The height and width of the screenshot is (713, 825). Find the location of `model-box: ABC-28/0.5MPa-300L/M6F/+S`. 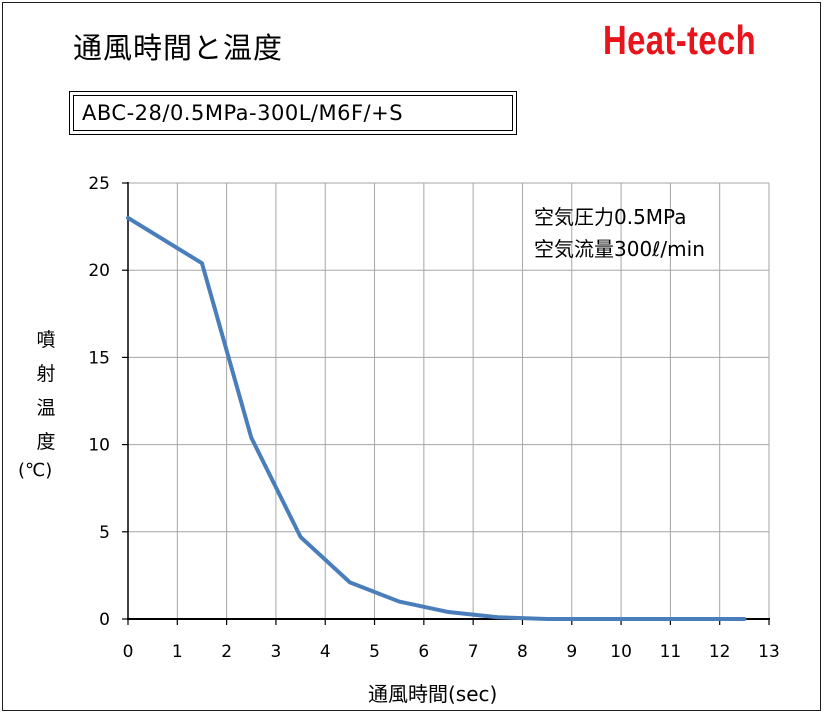

model-box: ABC-28/0.5MPa-300L/M6F/+S is located at coordinates (293, 113).